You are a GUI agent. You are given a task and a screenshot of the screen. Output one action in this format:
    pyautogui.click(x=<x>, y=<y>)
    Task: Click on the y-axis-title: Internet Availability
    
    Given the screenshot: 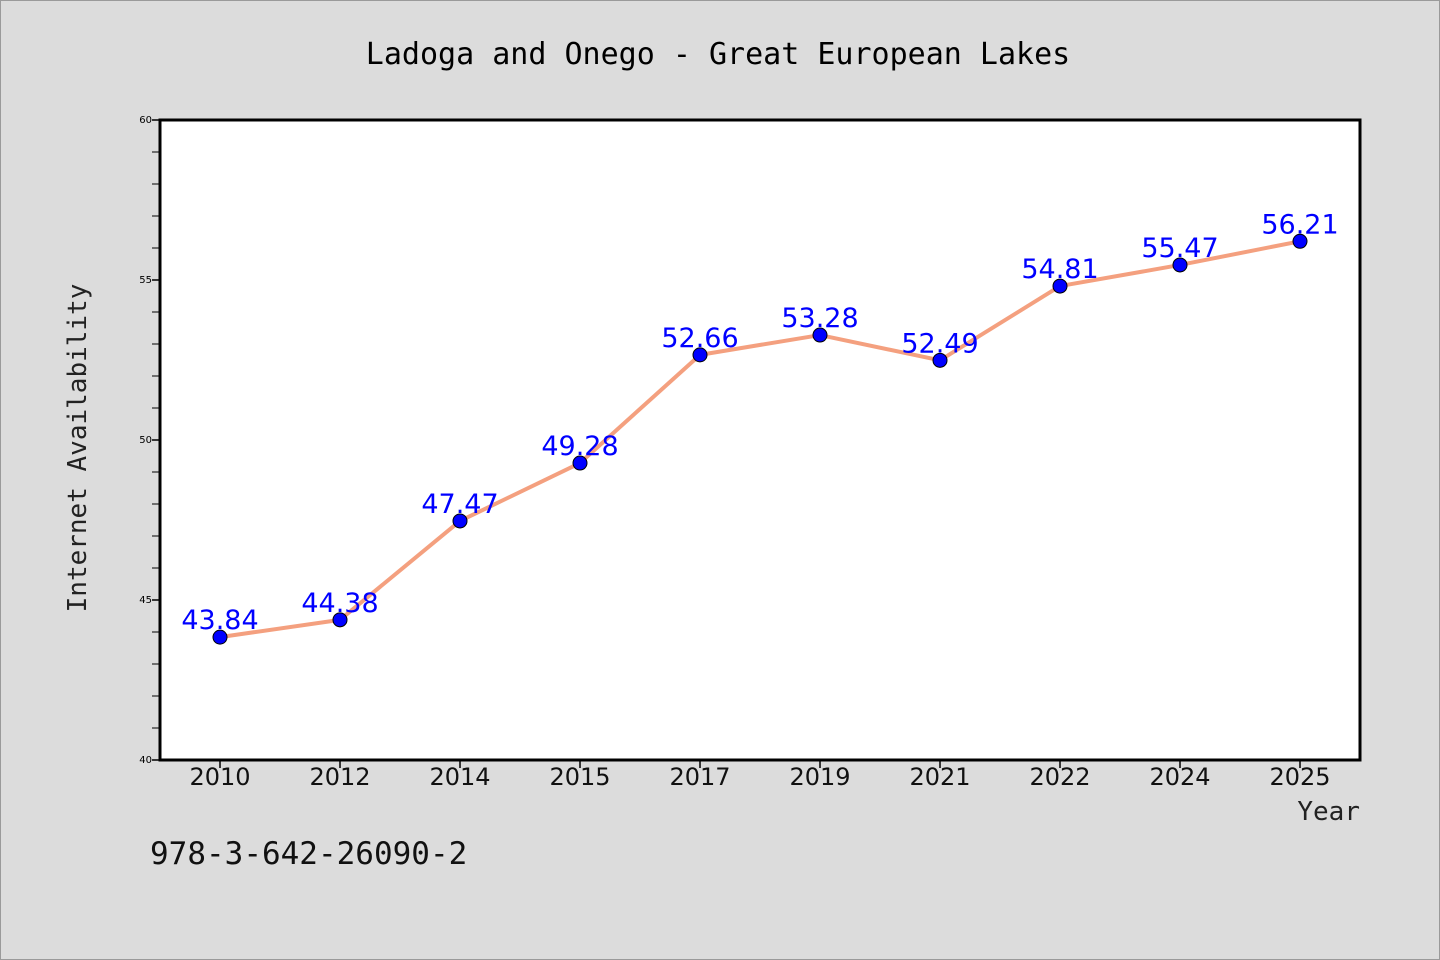 What is the action you would take?
    pyautogui.click(x=78, y=448)
    